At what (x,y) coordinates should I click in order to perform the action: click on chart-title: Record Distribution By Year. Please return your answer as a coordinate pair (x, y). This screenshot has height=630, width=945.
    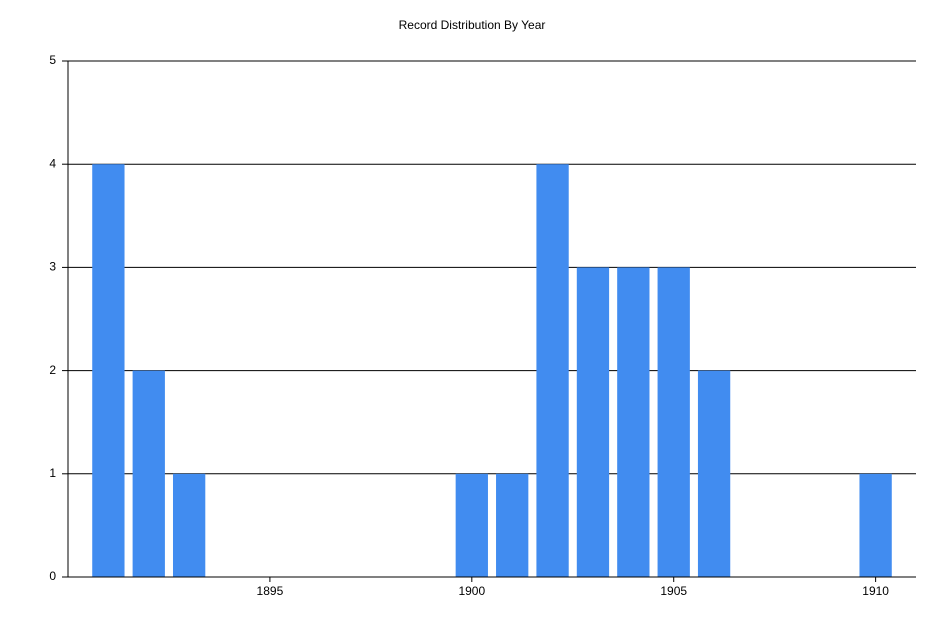
    Looking at the image, I should click on (472, 25).